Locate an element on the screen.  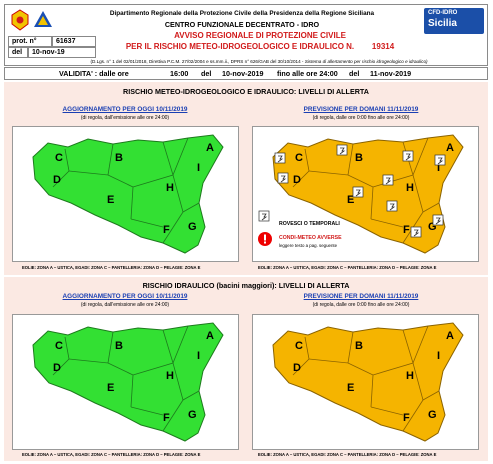
civil-protection-logo is located at coordinates (43, 20).